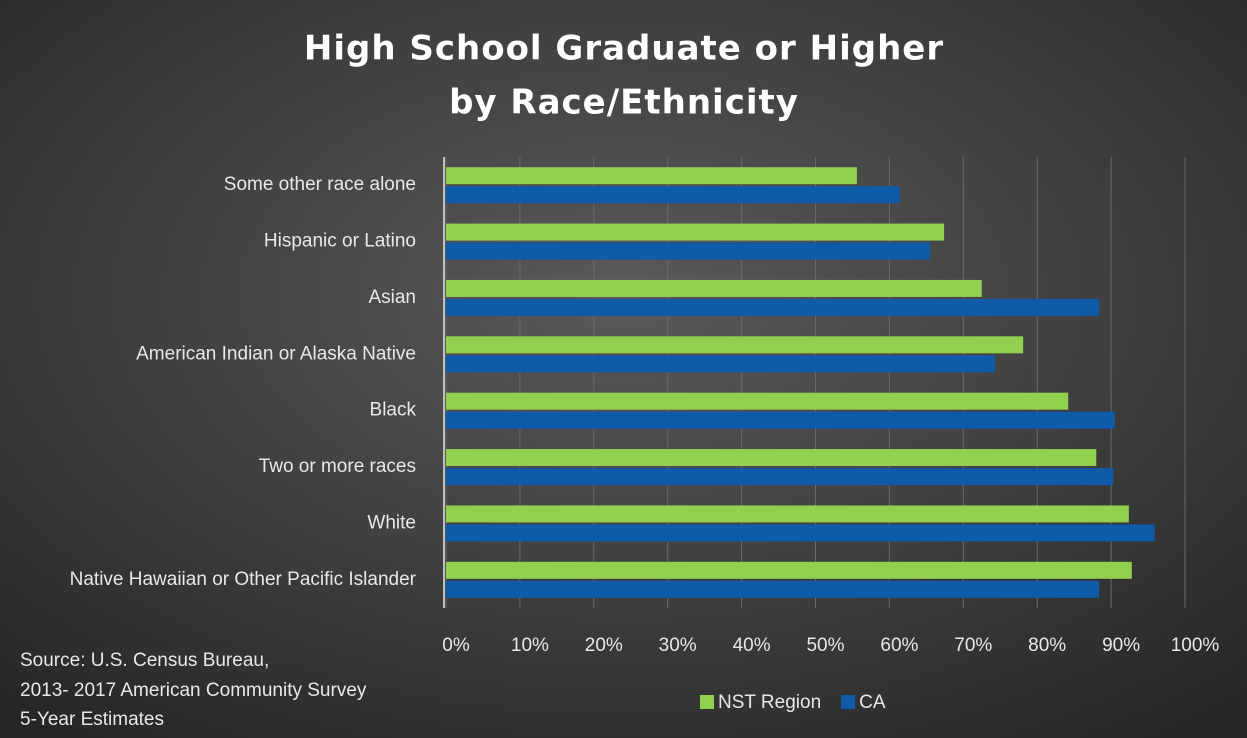 The height and width of the screenshot is (738, 1247). Describe the element at coordinates (276, 353) in the screenshot. I see `y-tick-label: American Indian or Alaska Native` at that location.